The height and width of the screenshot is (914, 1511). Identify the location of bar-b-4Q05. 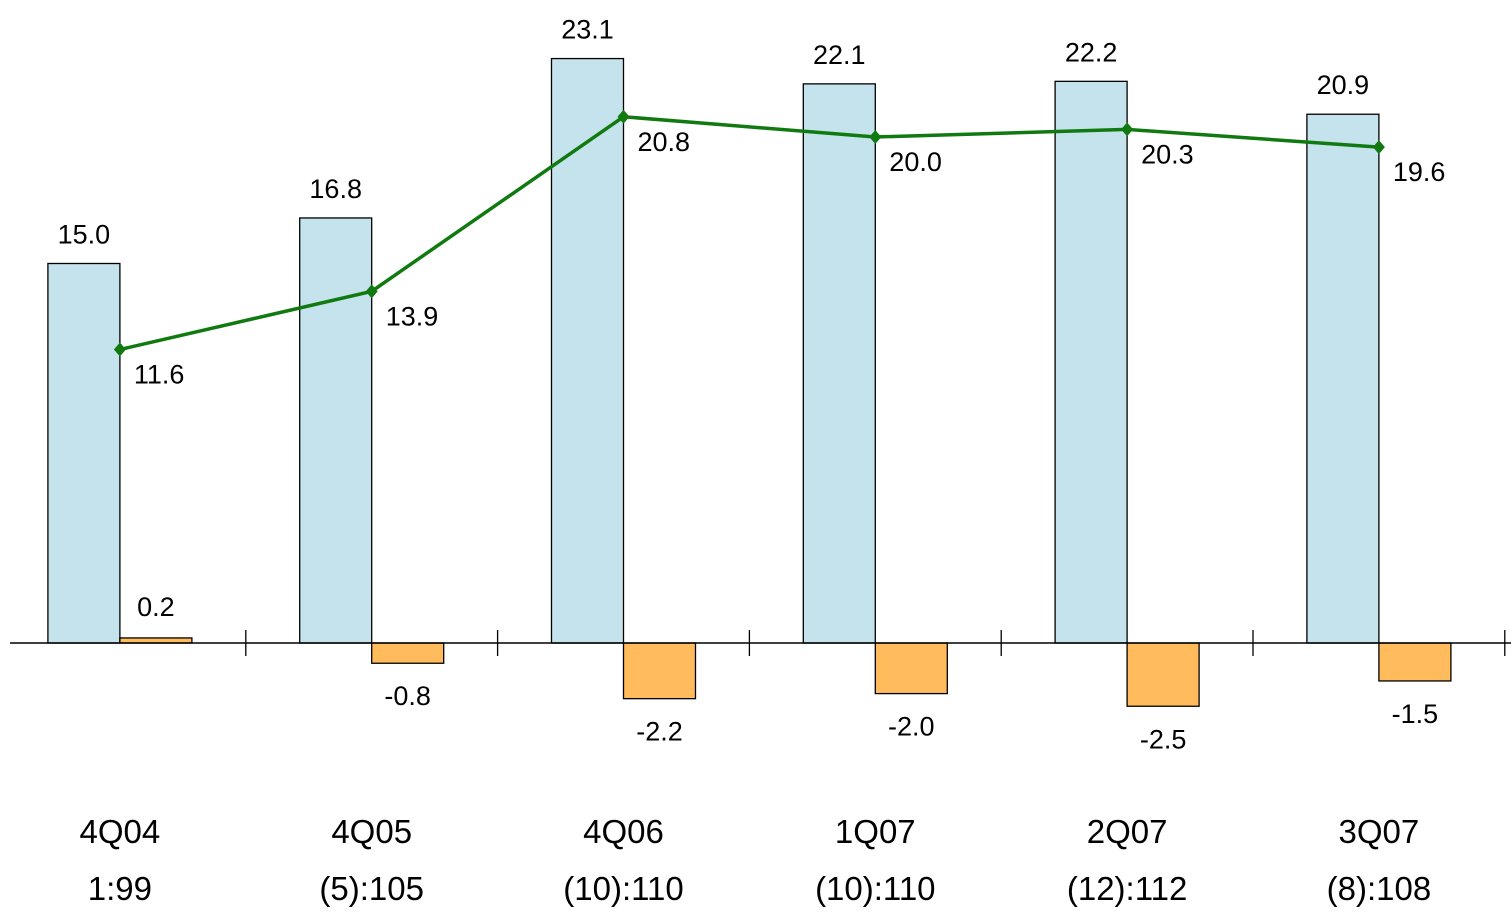
(408, 653).